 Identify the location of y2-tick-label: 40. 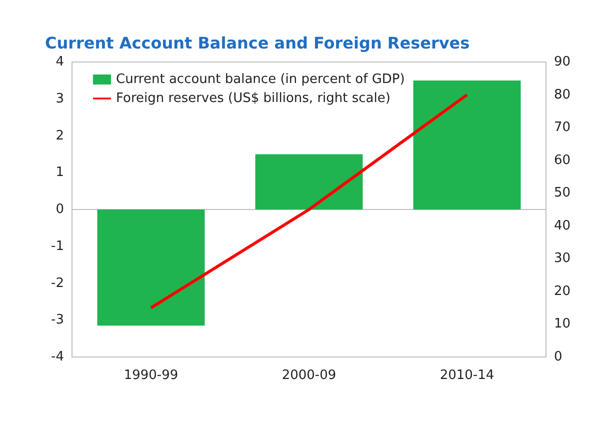
(562, 226).